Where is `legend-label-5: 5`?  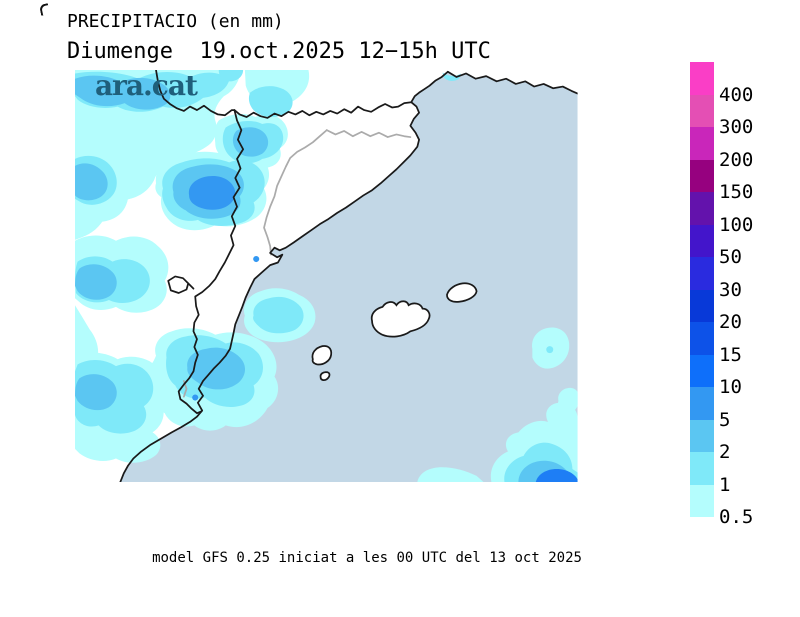 legend-label-5: 5 is located at coordinates (725, 419).